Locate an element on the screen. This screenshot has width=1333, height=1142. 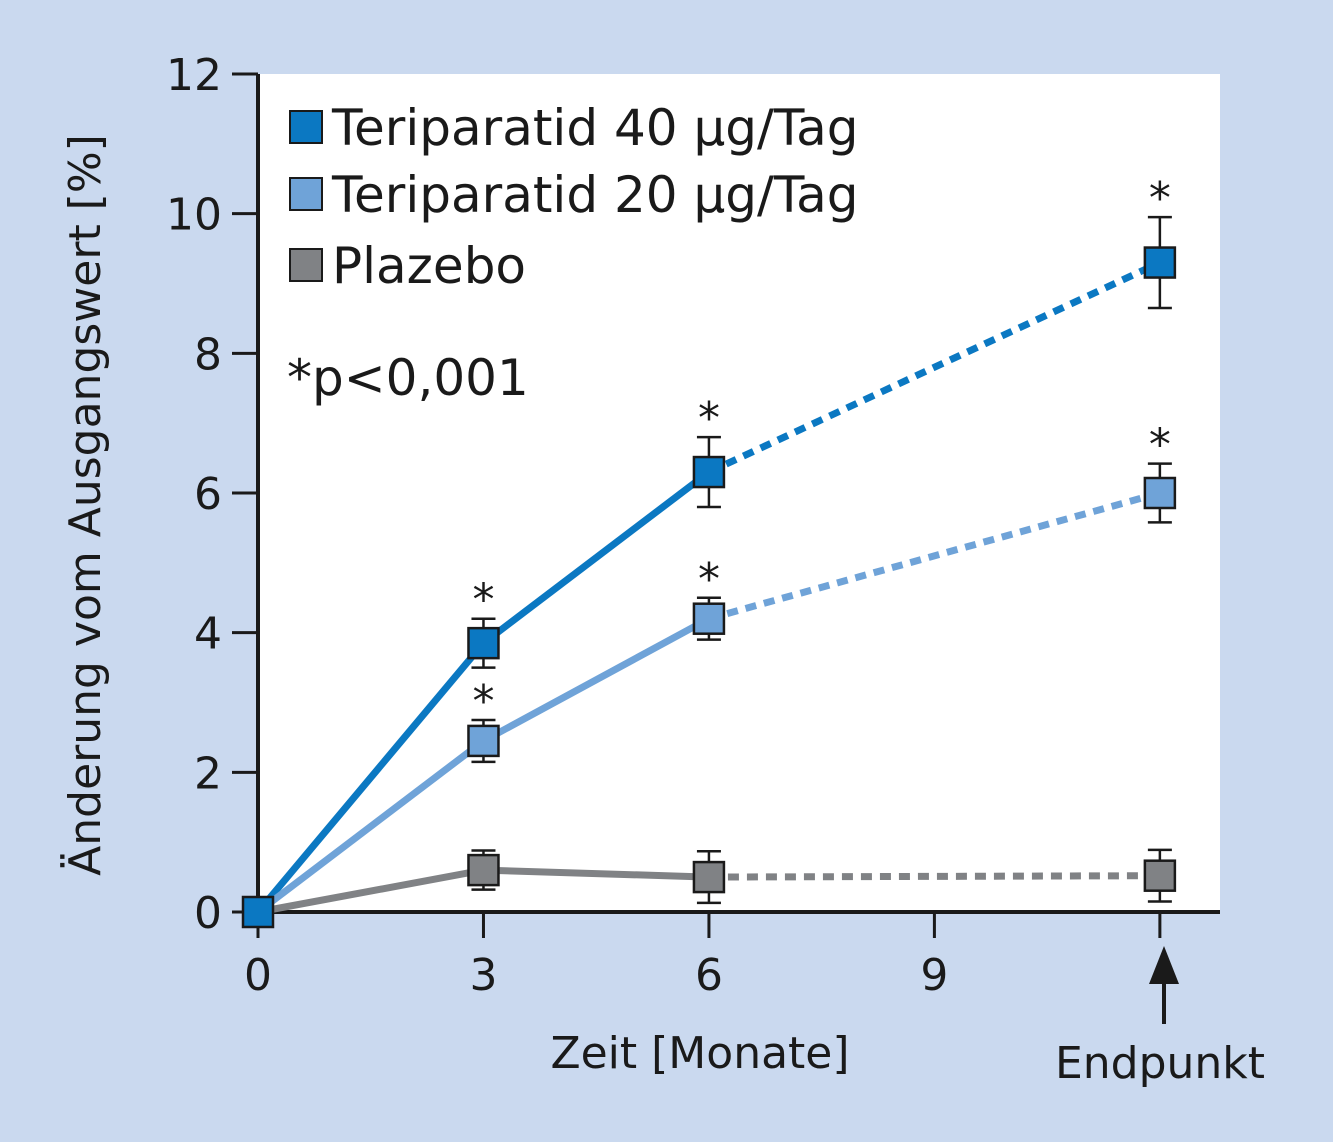
legend-label-plazebo: Plazebo is located at coordinates (429, 266).